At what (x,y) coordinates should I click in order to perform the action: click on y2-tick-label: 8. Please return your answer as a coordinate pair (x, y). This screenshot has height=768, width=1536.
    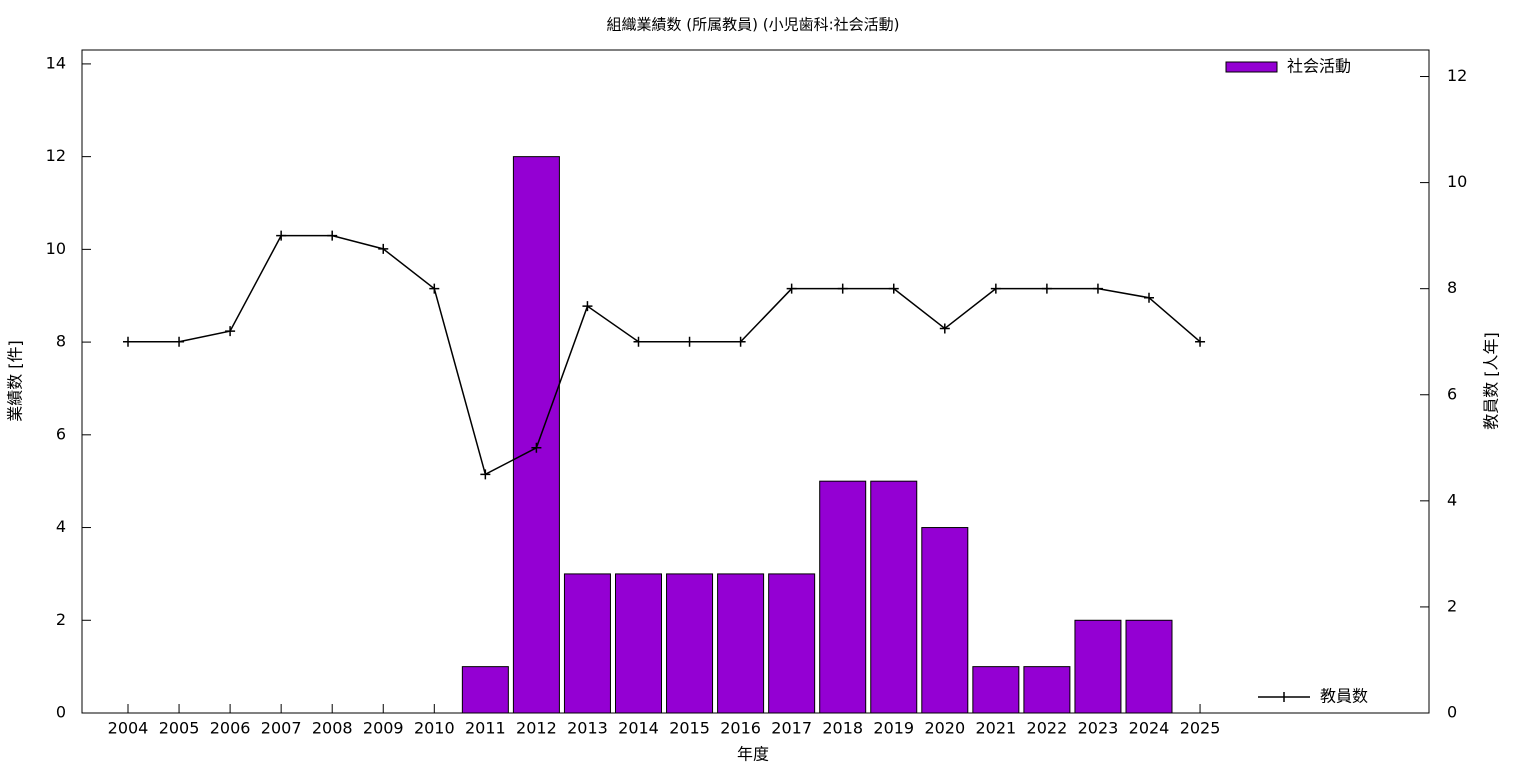
    Looking at the image, I should click on (1452, 287).